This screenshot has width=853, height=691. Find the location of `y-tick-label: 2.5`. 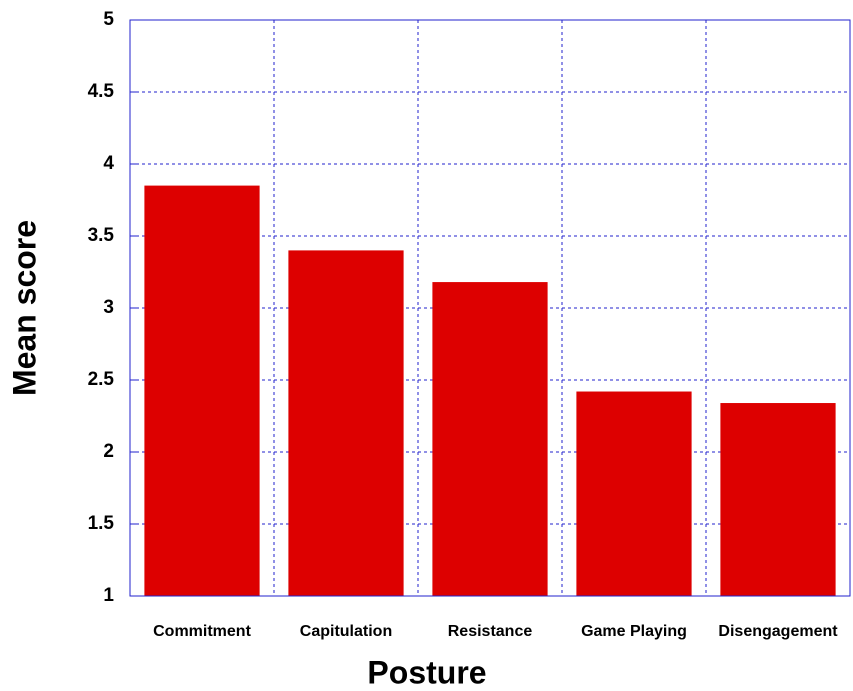

y-tick-label: 2.5 is located at coordinates (101, 379).